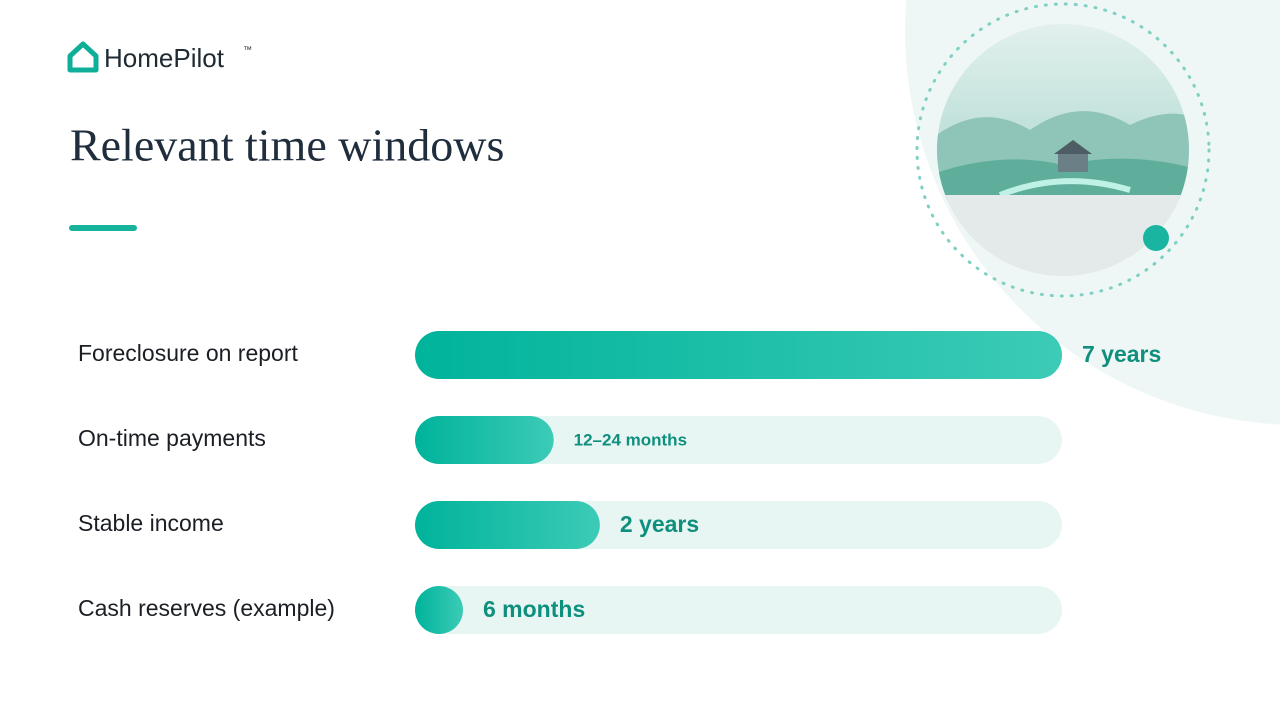  Describe the element at coordinates (659, 524) in the screenshot. I see `value-label: 2 years` at that location.